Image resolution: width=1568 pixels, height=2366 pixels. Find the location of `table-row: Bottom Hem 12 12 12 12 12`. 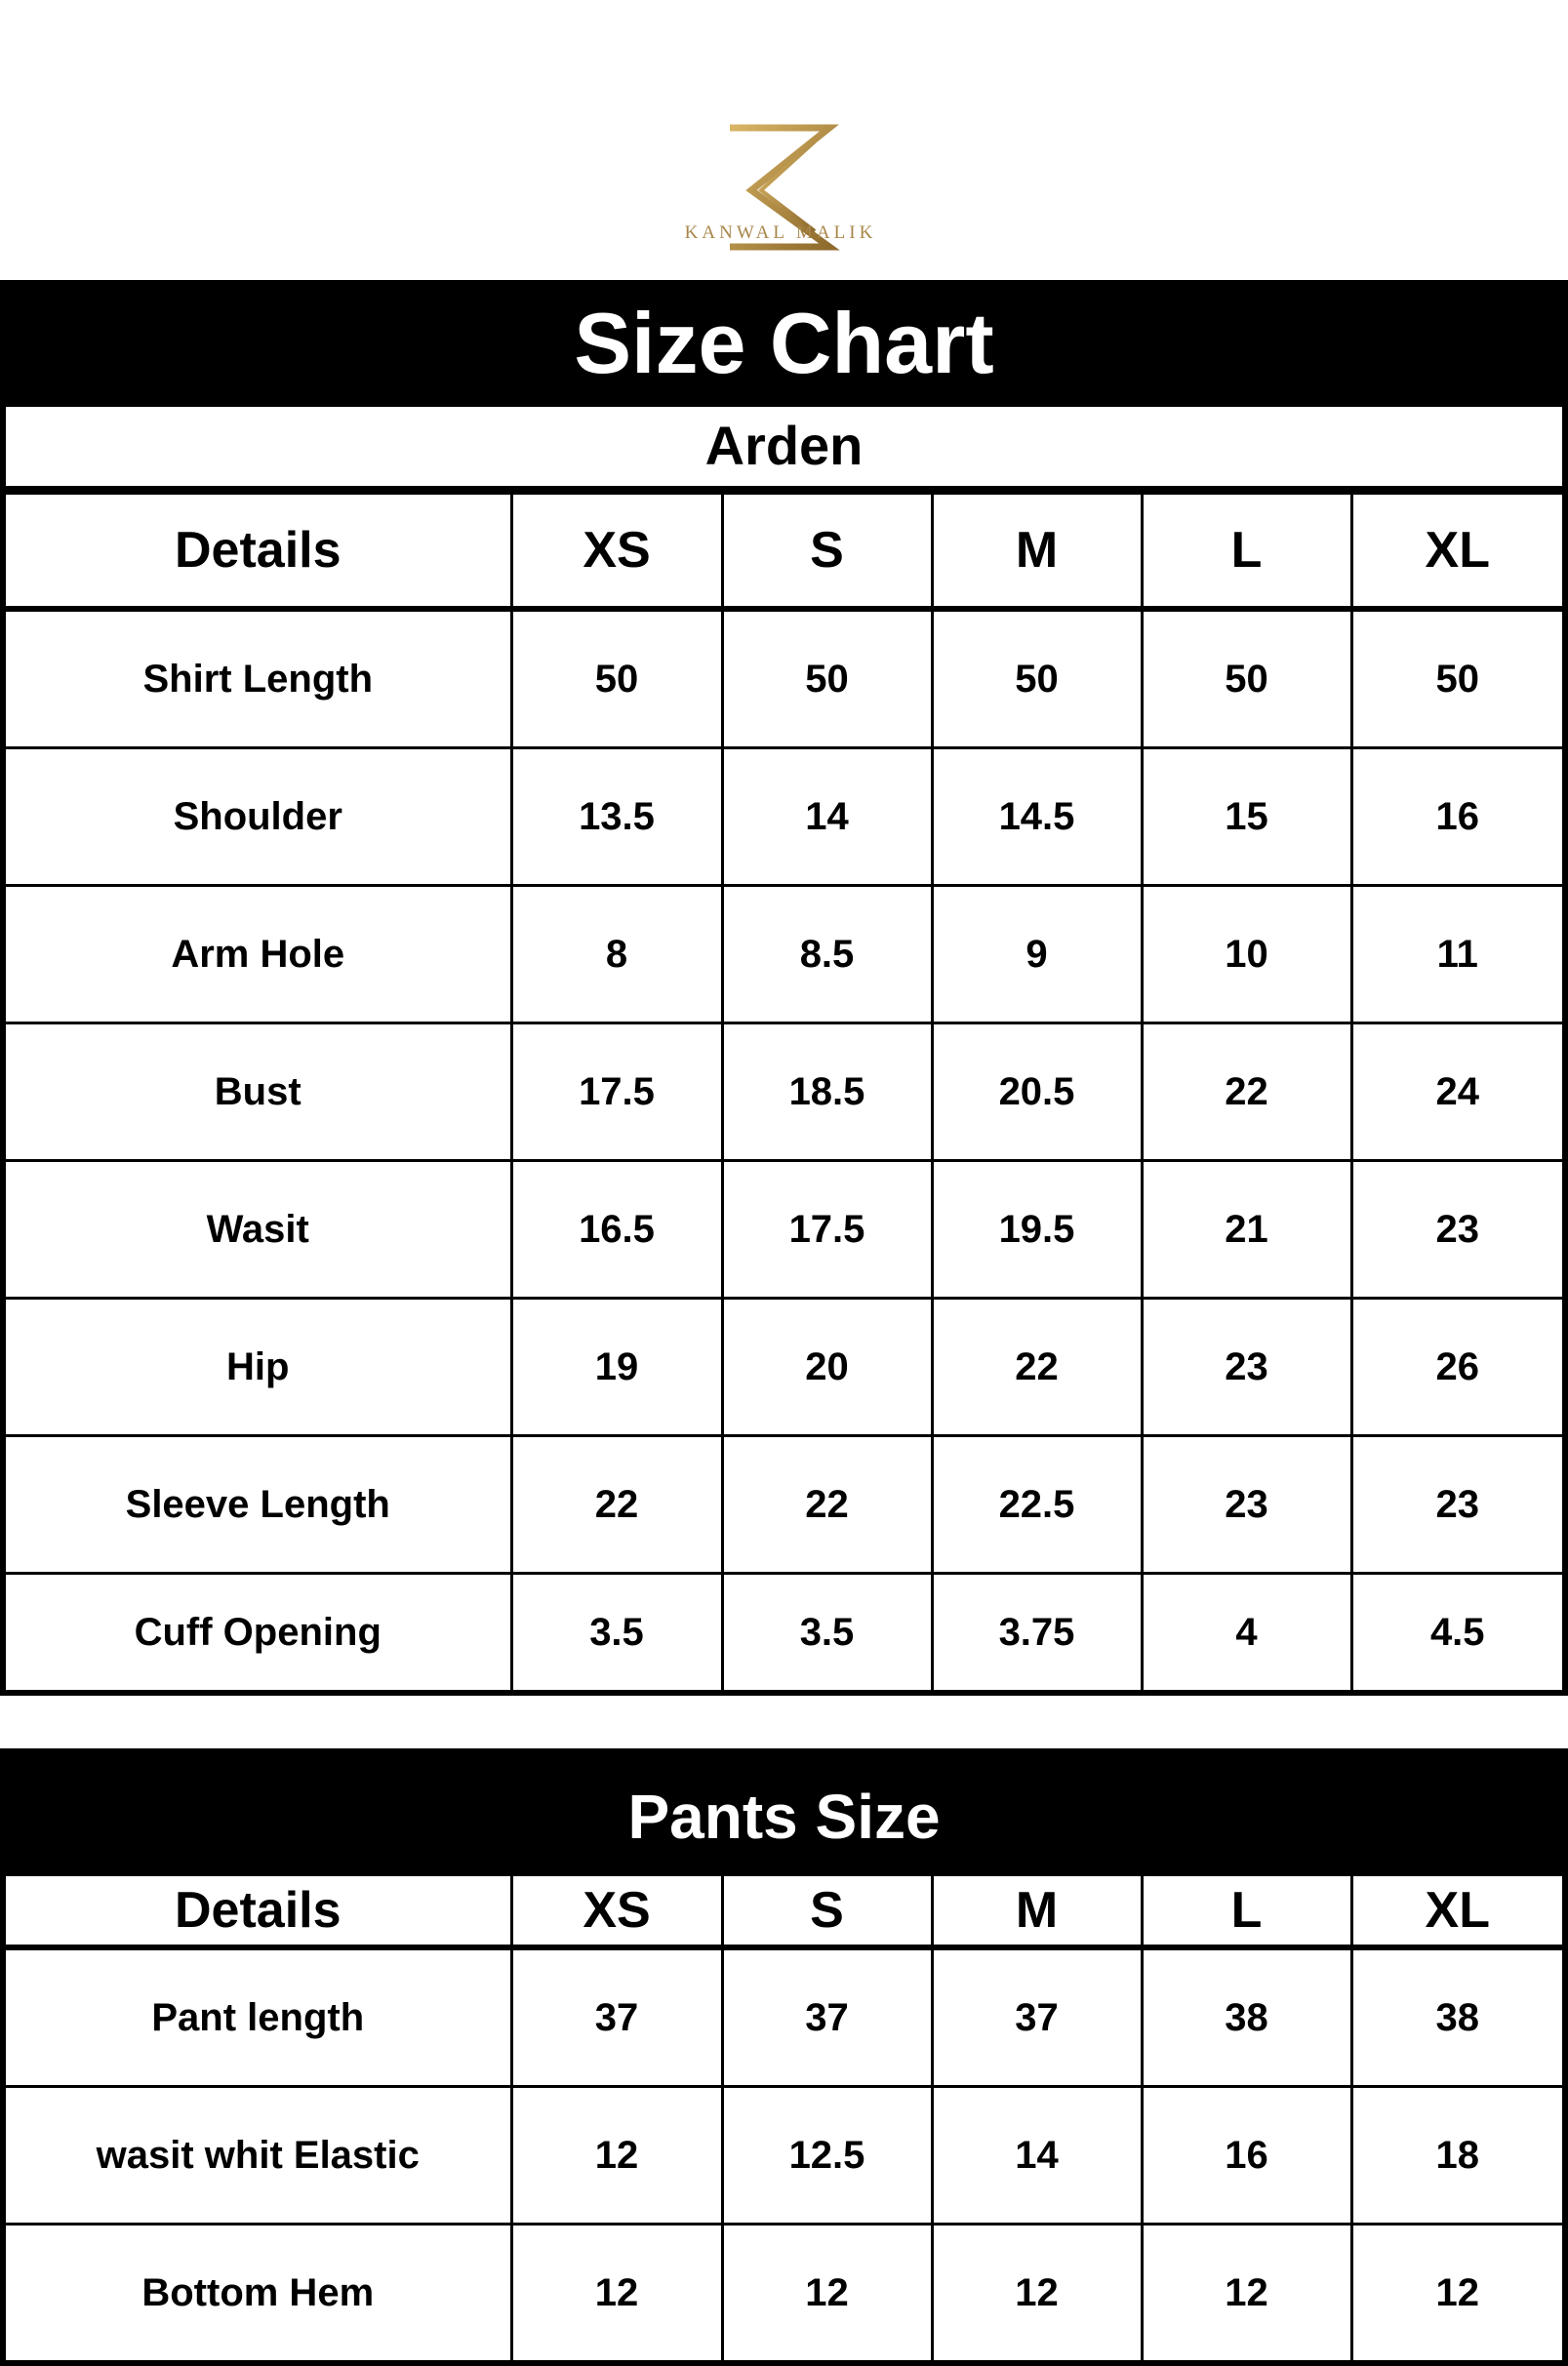

table-row: Bottom Hem 12 12 12 12 12 is located at coordinates (784, 2294).